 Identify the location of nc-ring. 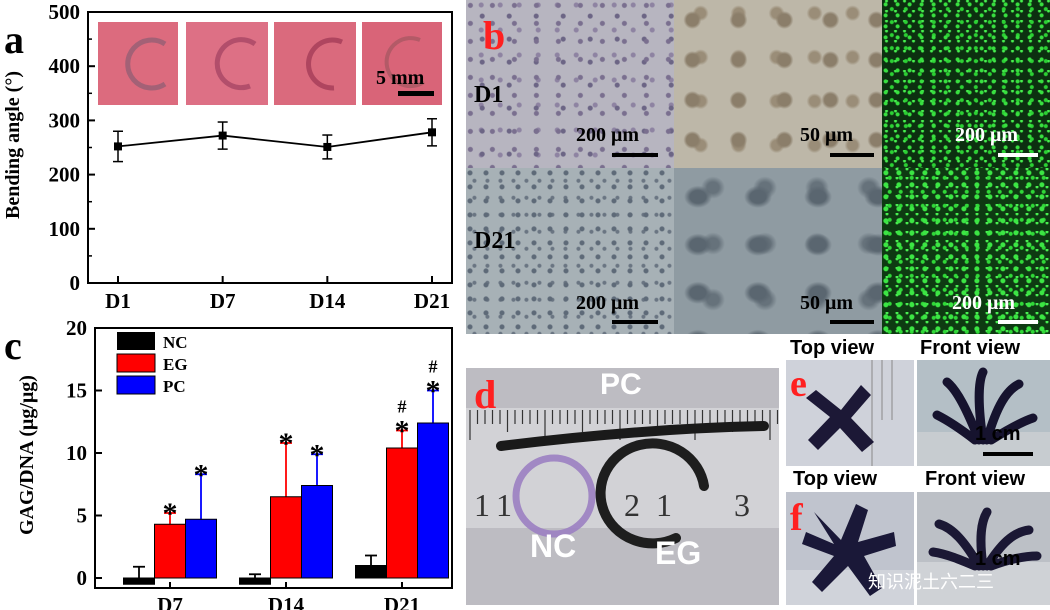
(554, 496).